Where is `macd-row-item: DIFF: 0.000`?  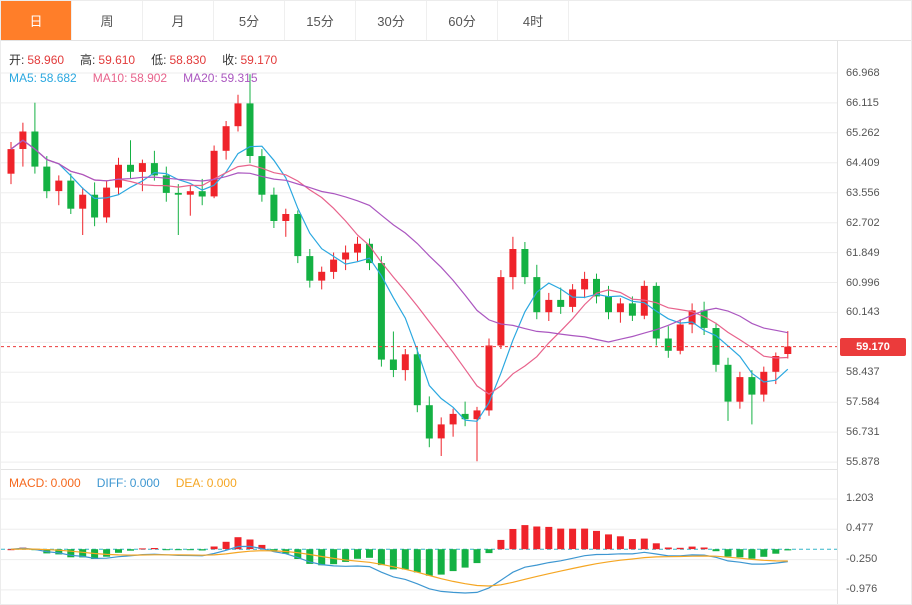
macd-row-item: DIFF: 0.000 is located at coordinates (128, 483).